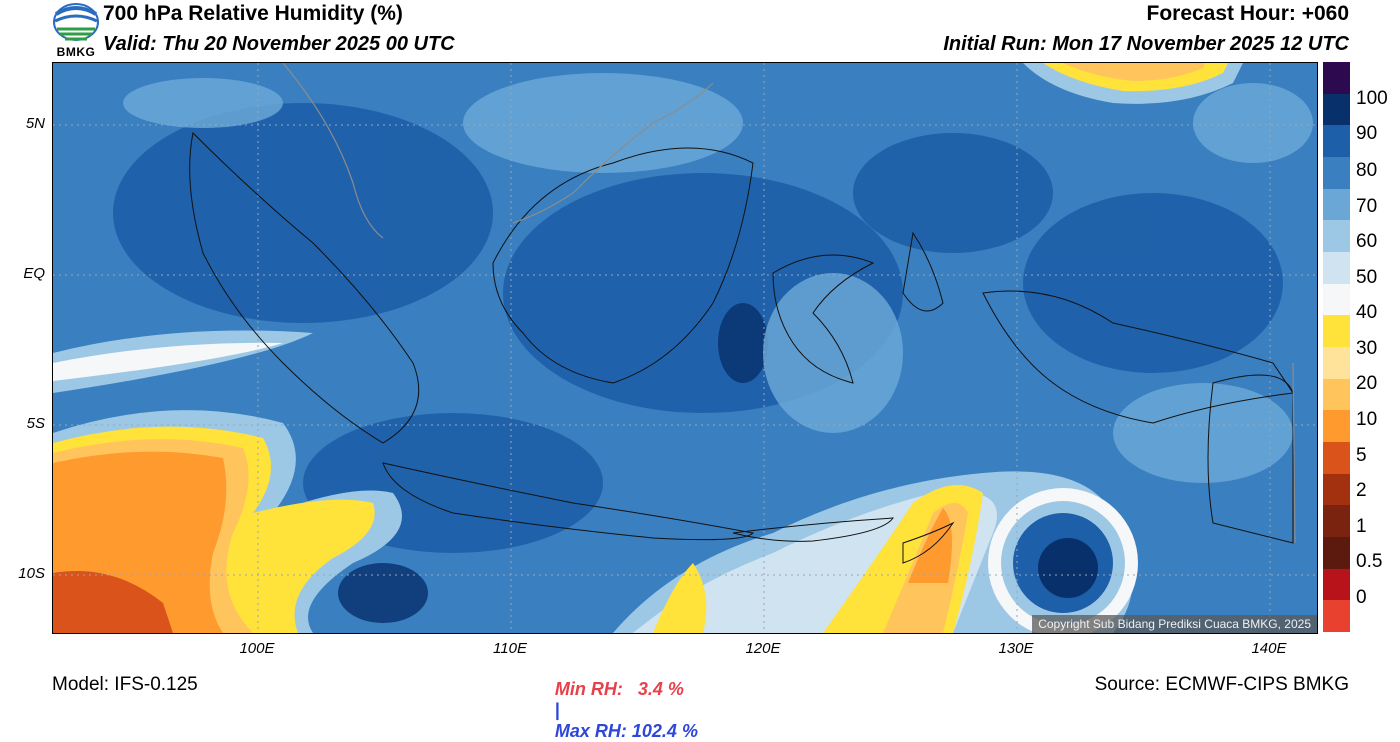 The width and height of the screenshot is (1400, 742). What do you see at coordinates (1367, 348) in the screenshot?
I see `colorbar-label: 30` at bounding box center [1367, 348].